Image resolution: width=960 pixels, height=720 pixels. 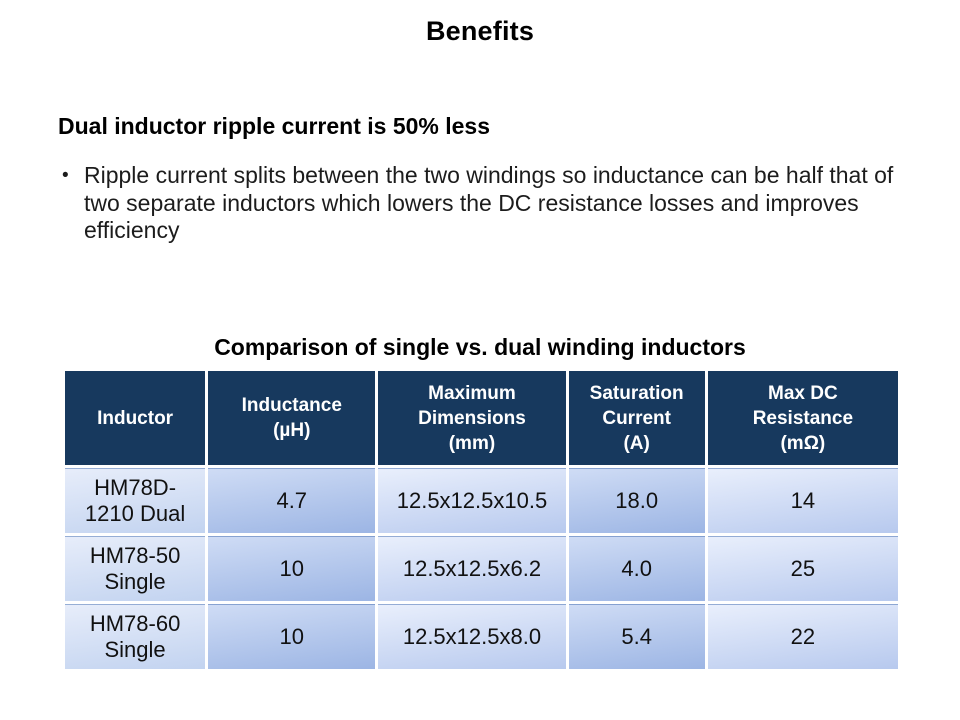 I want to click on col-header-inductance: Inductance (µH), so click(x=292, y=418).